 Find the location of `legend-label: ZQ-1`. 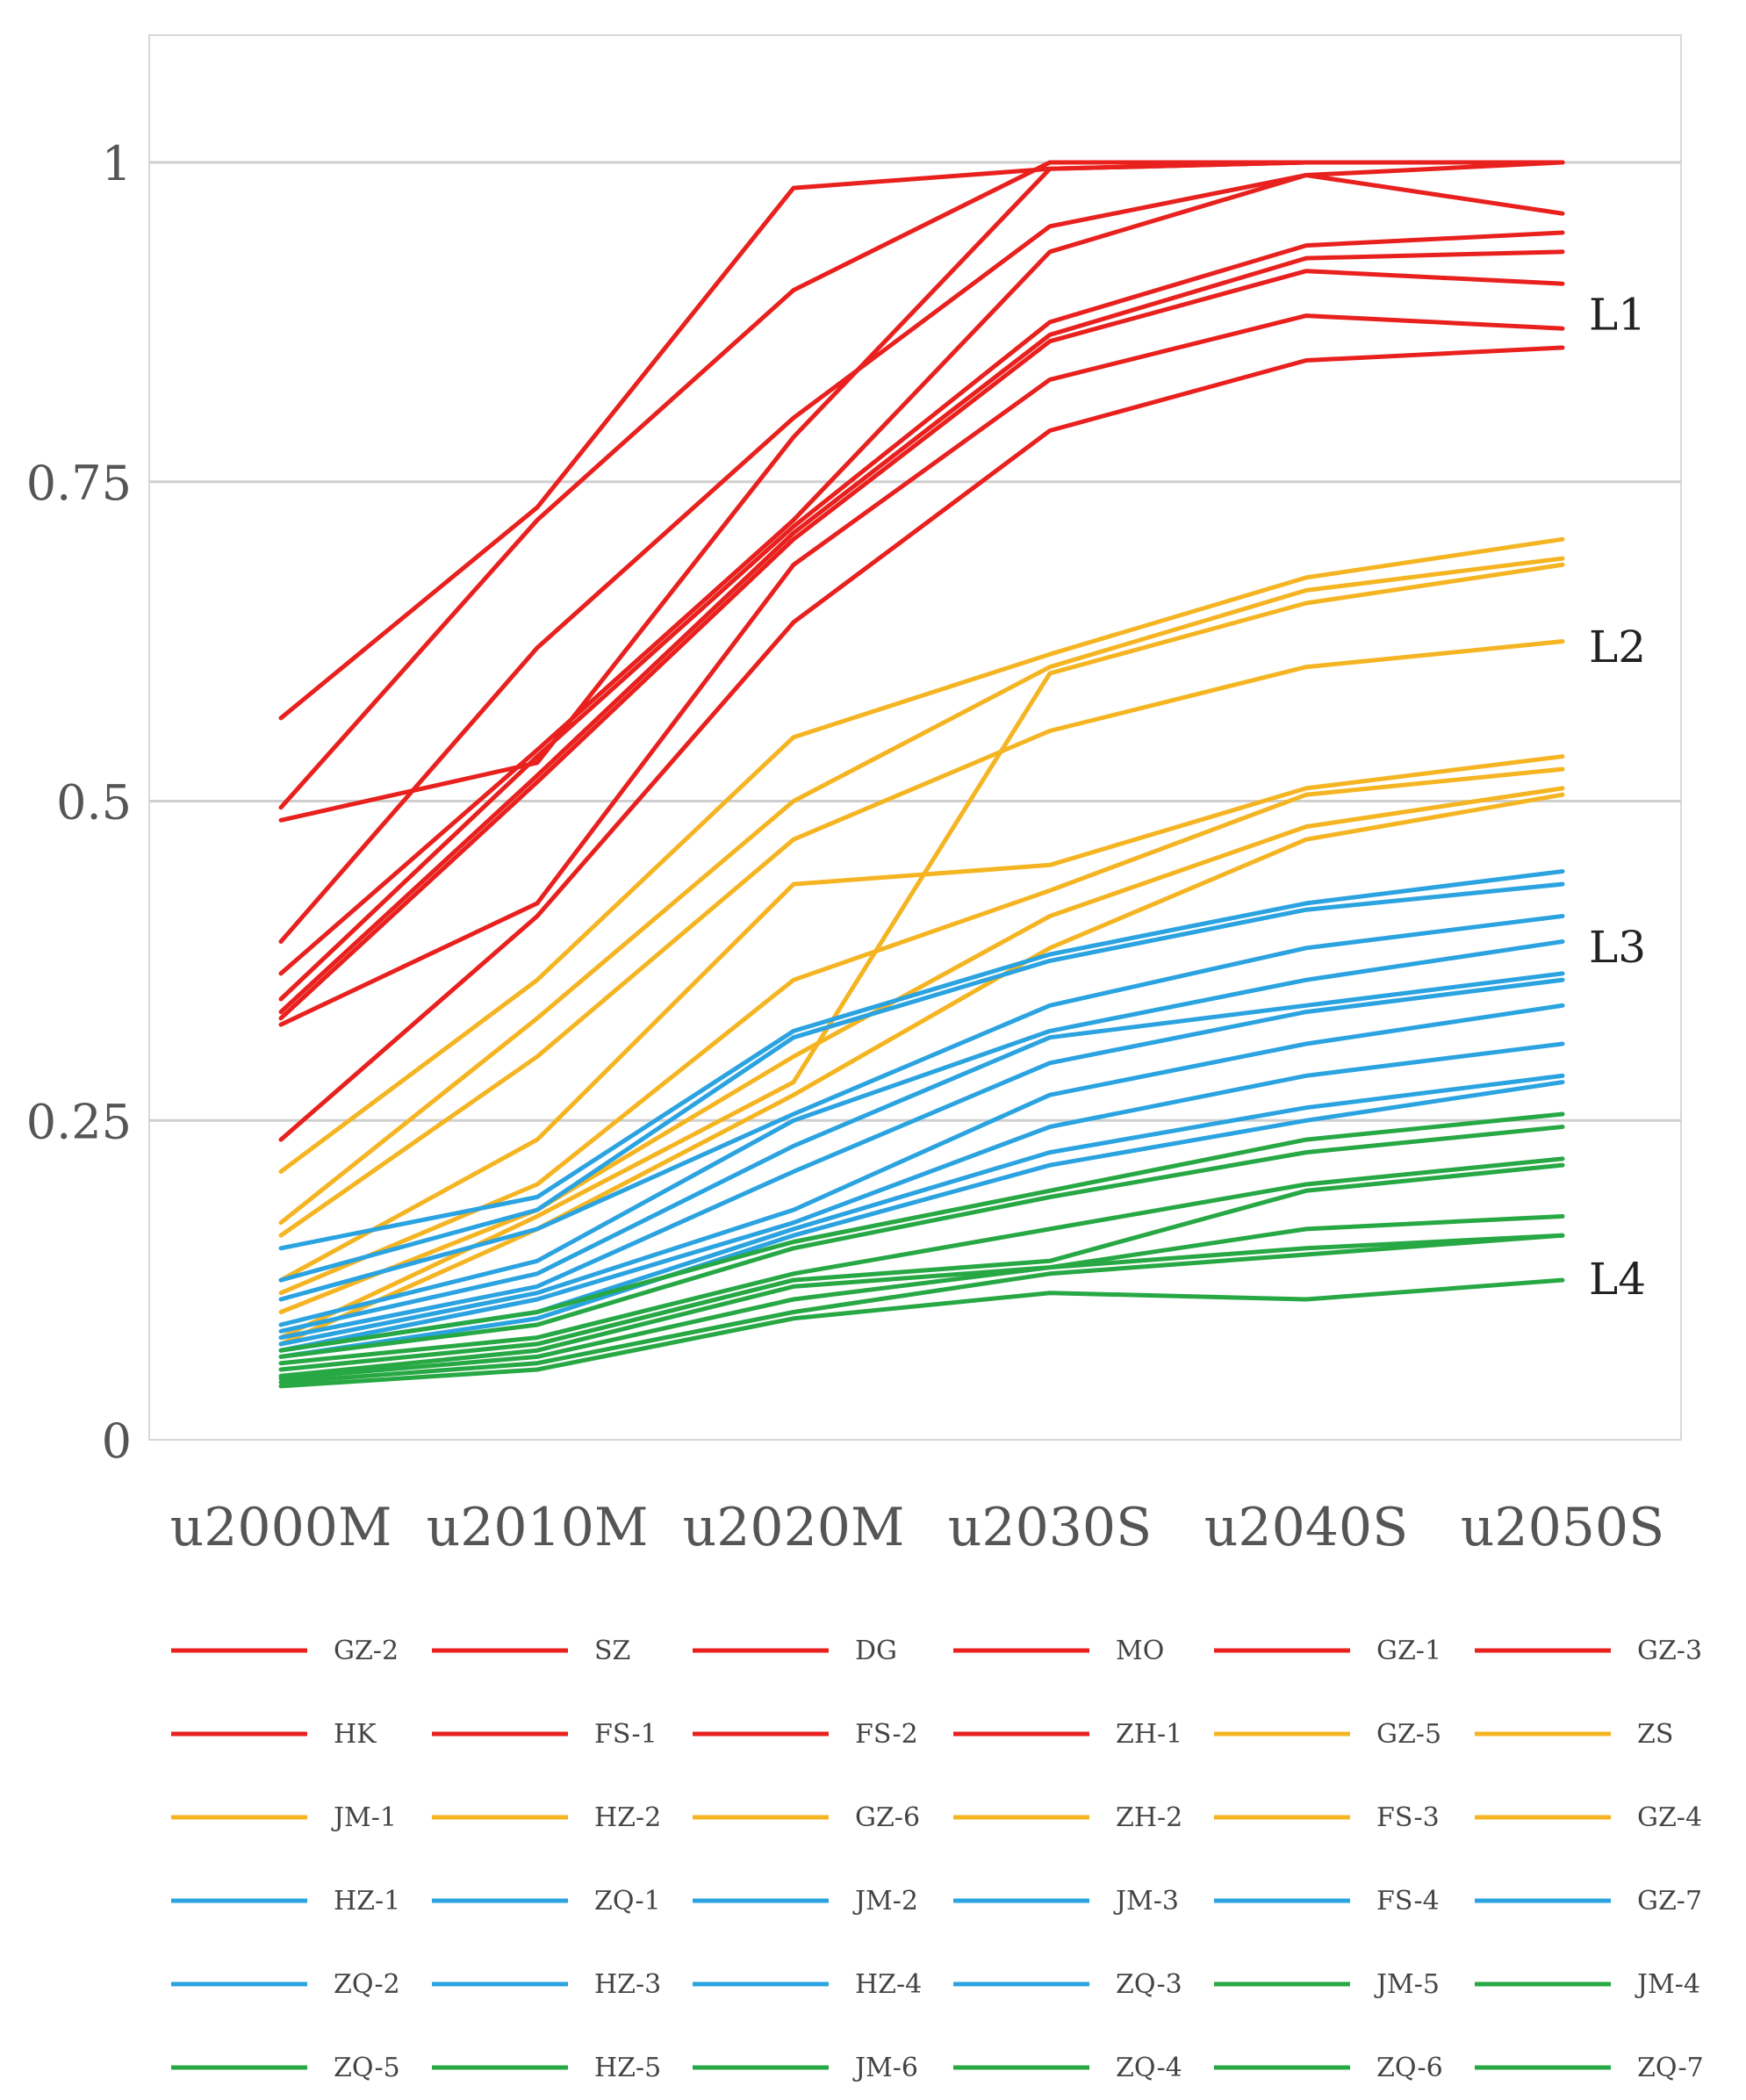

legend-label: ZQ-1 is located at coordinates (627, 1902).